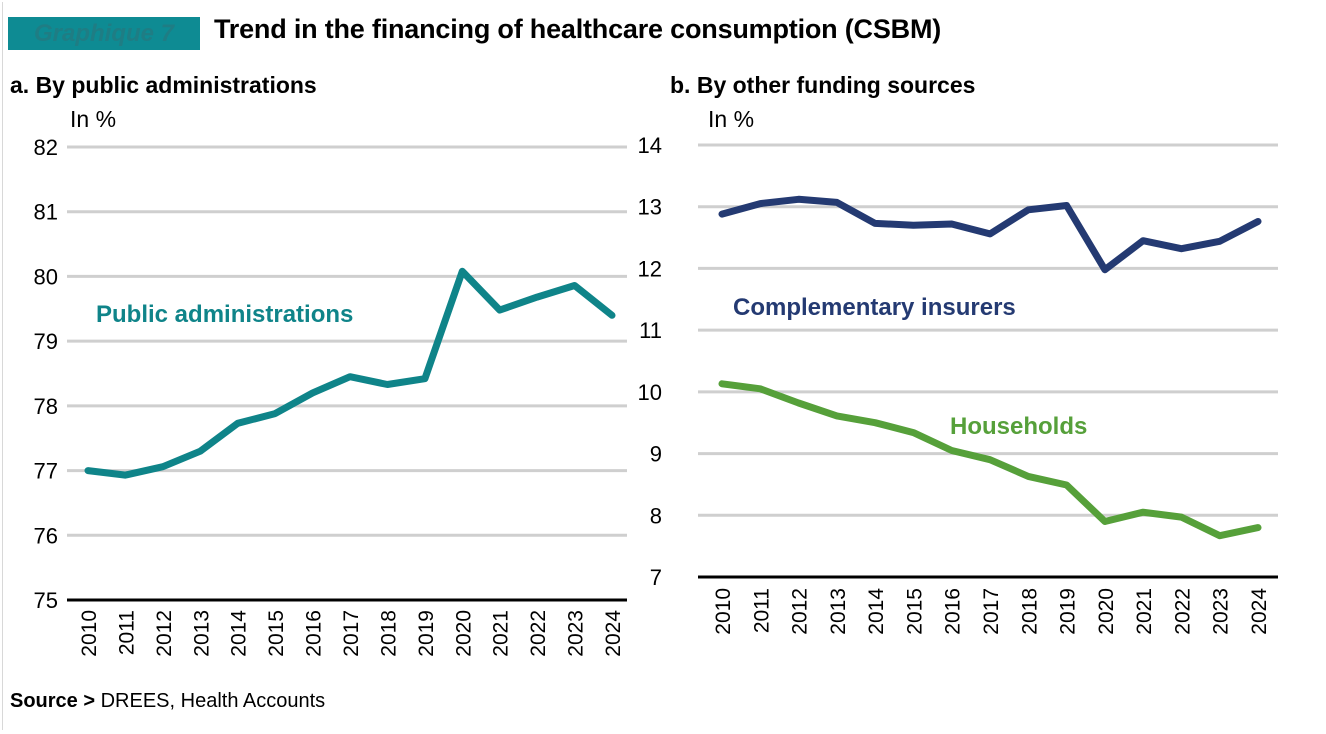 This screenshot has height=734, width=1326. I want to click on y-tick-label: 13, so click(650, 207).